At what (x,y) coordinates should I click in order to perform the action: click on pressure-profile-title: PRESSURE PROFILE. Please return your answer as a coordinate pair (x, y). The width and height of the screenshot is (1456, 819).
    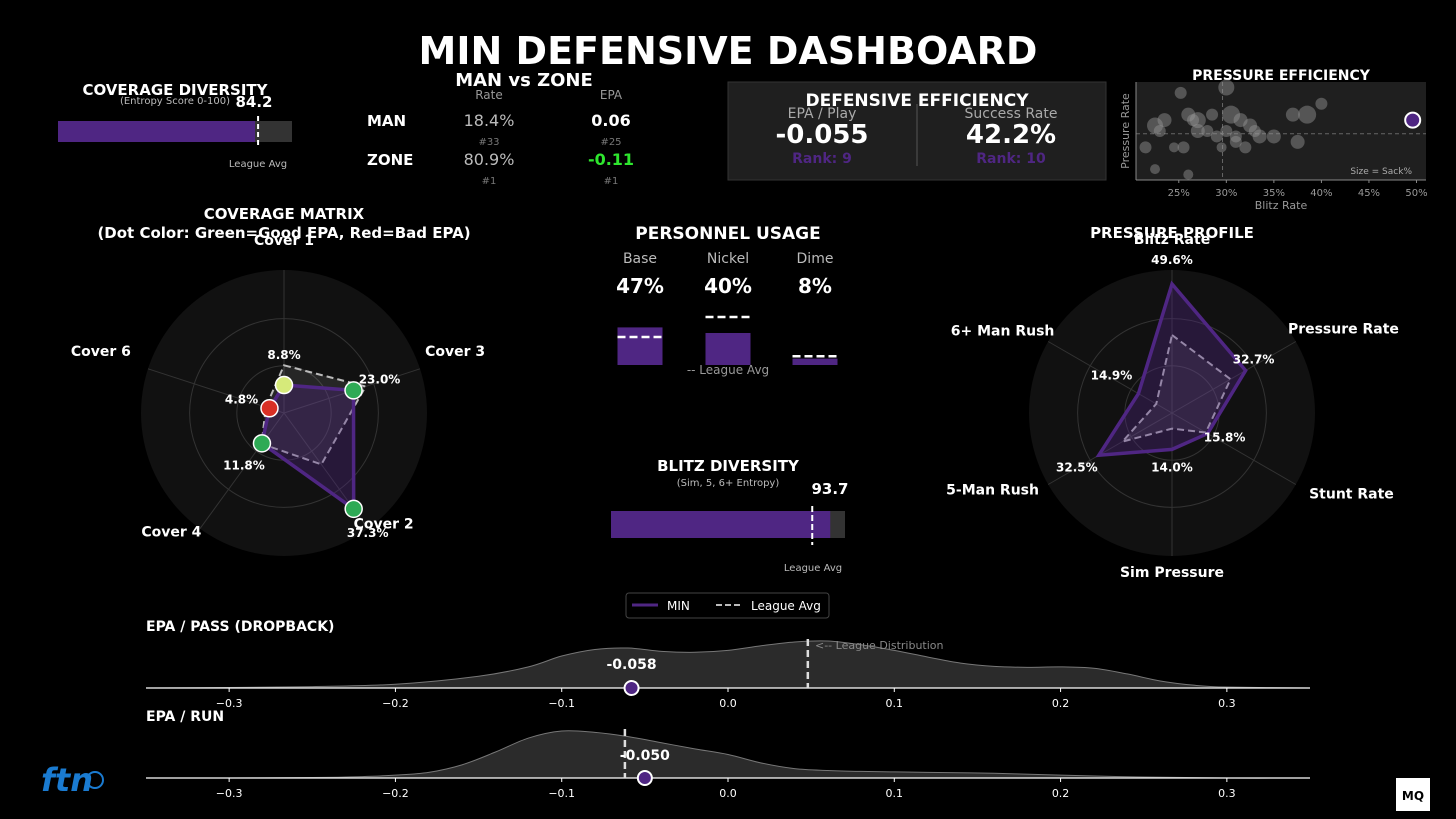
    Looking at the image, I should click on (1172, 233).